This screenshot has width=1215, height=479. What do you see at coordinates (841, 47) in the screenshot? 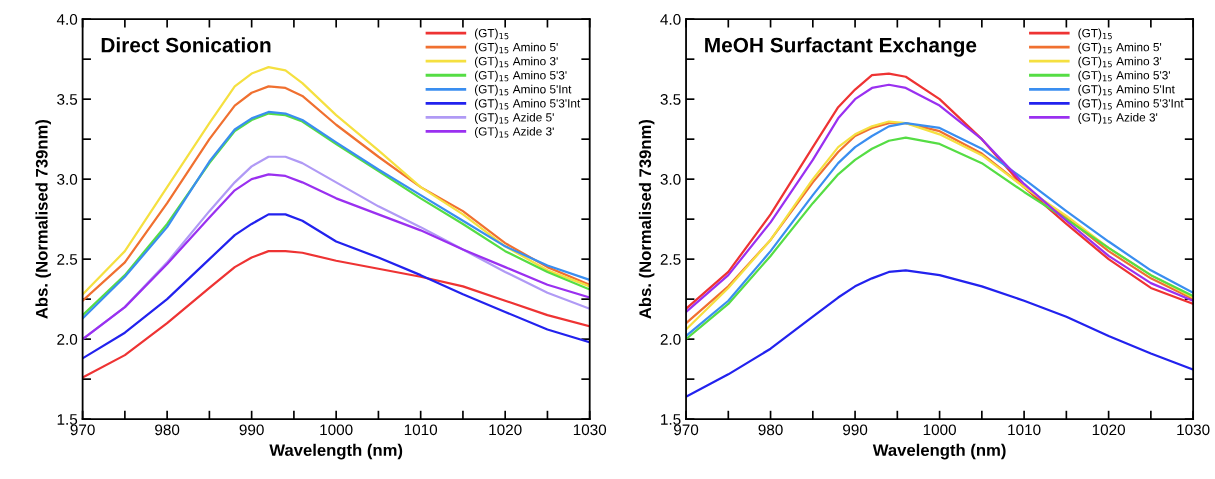
I see `text: MeOH Surfactant Exchange` at bounding box center [841, 47].